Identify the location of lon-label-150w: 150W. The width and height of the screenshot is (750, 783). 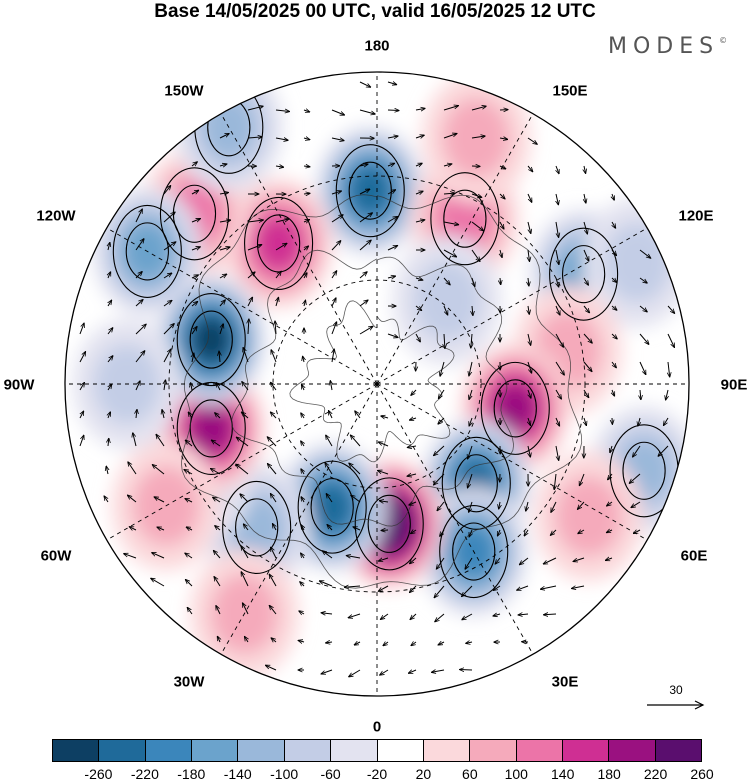
(184, 91).